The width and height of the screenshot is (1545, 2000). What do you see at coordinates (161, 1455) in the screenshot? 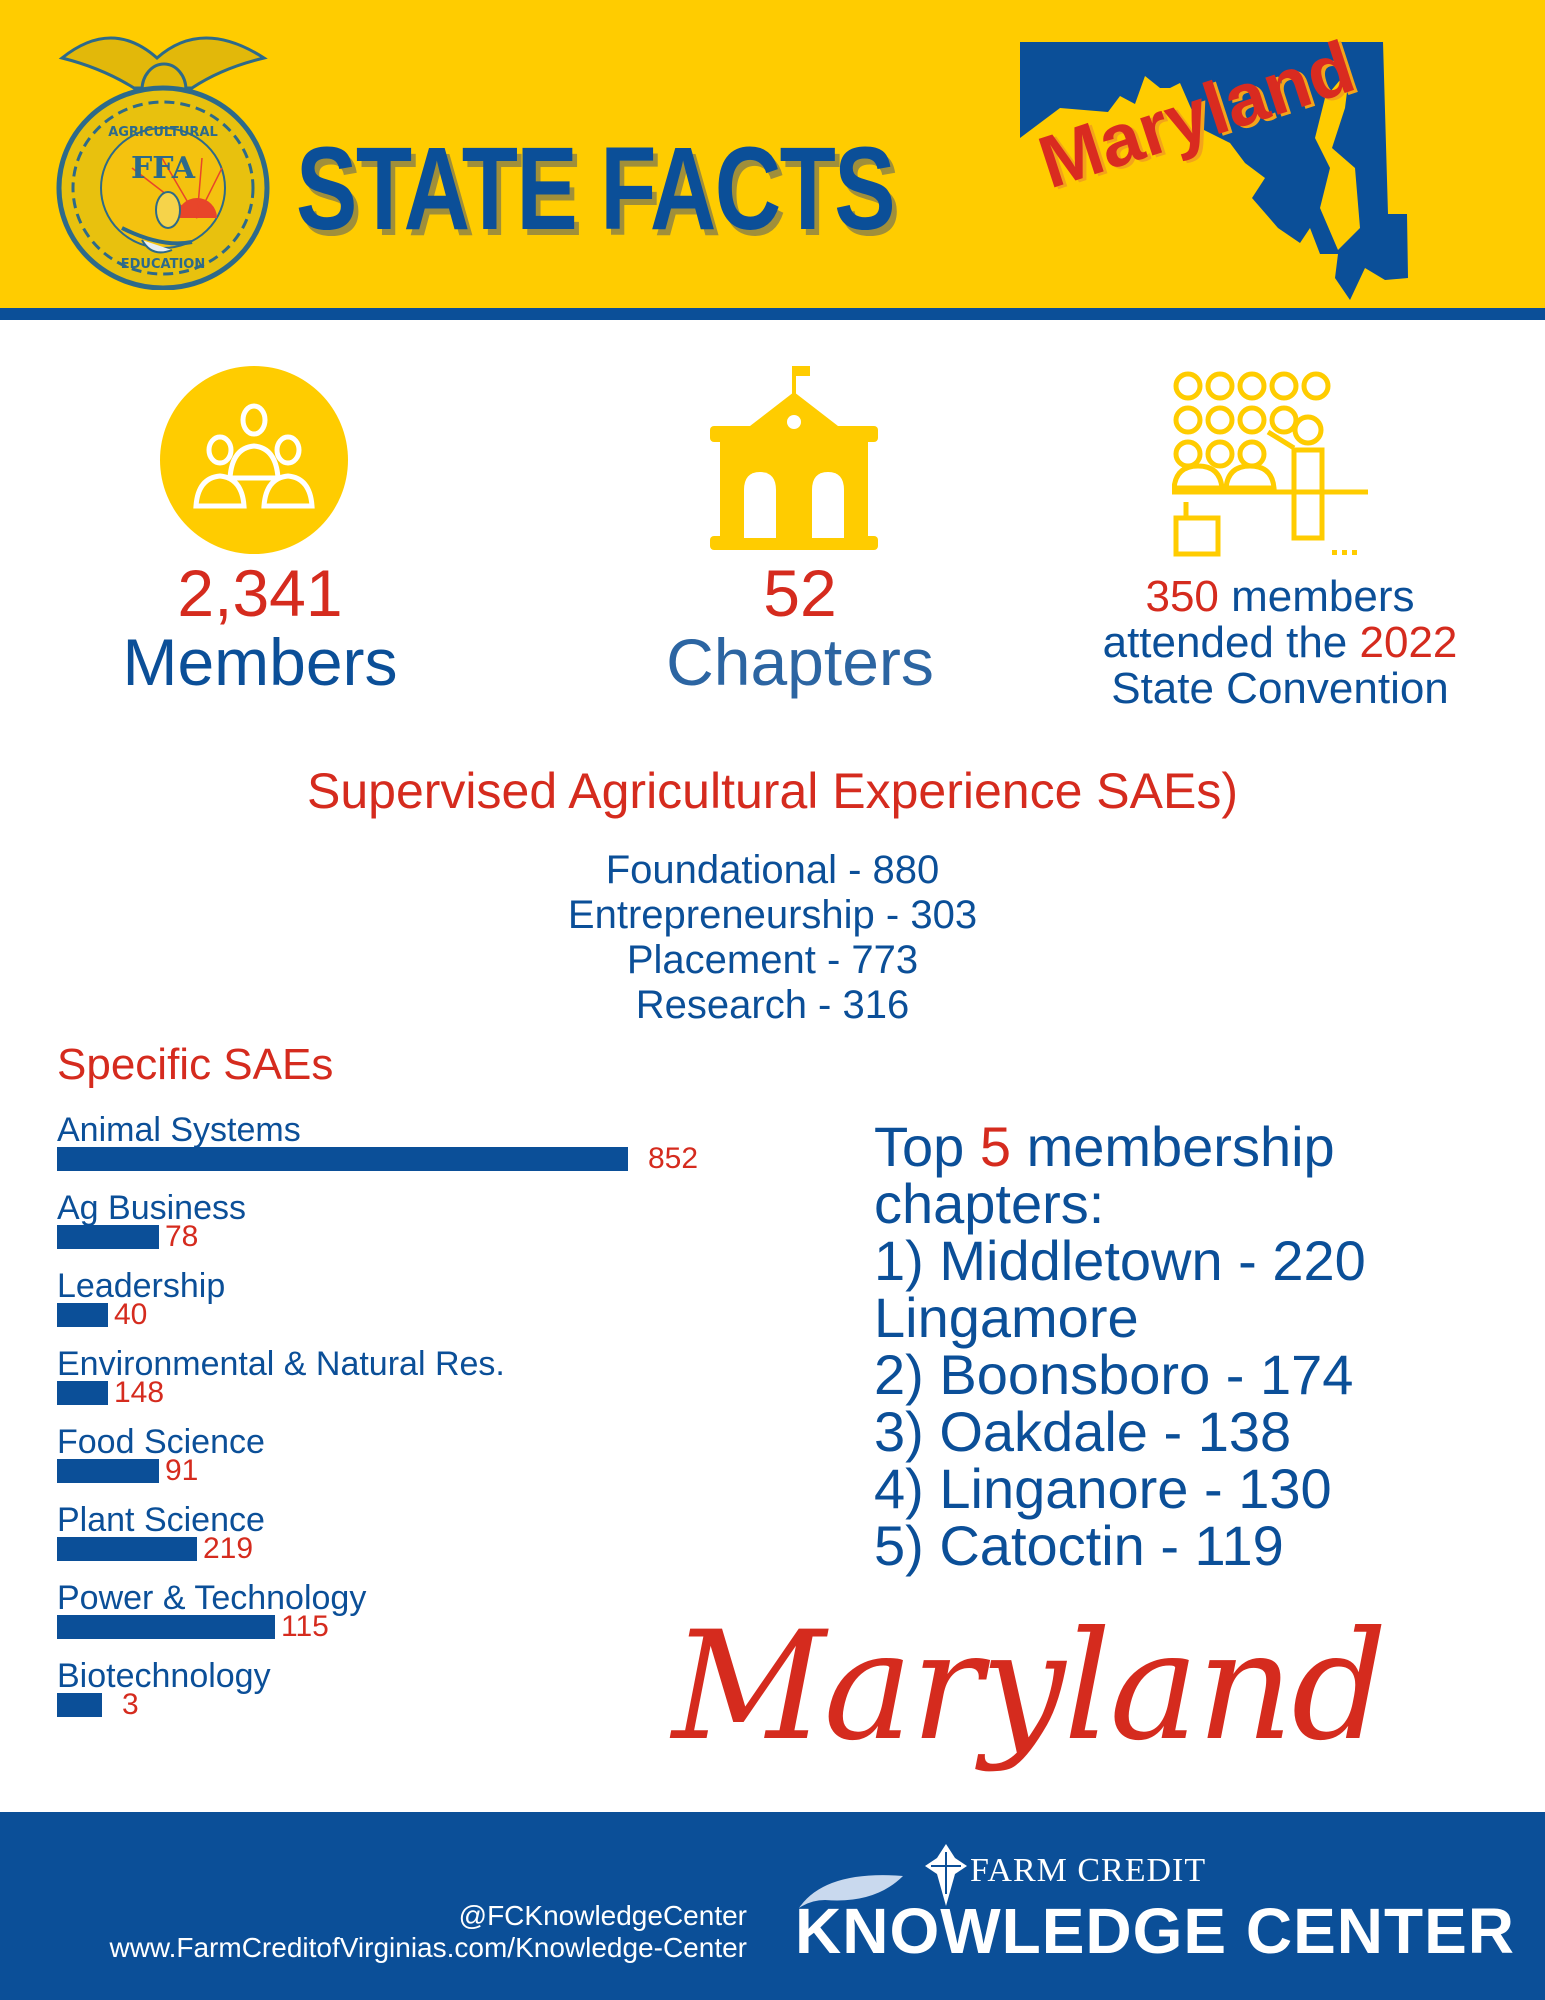
I see `bar-row-food-science: Food Science 91` at bounding box center [161, 1455].